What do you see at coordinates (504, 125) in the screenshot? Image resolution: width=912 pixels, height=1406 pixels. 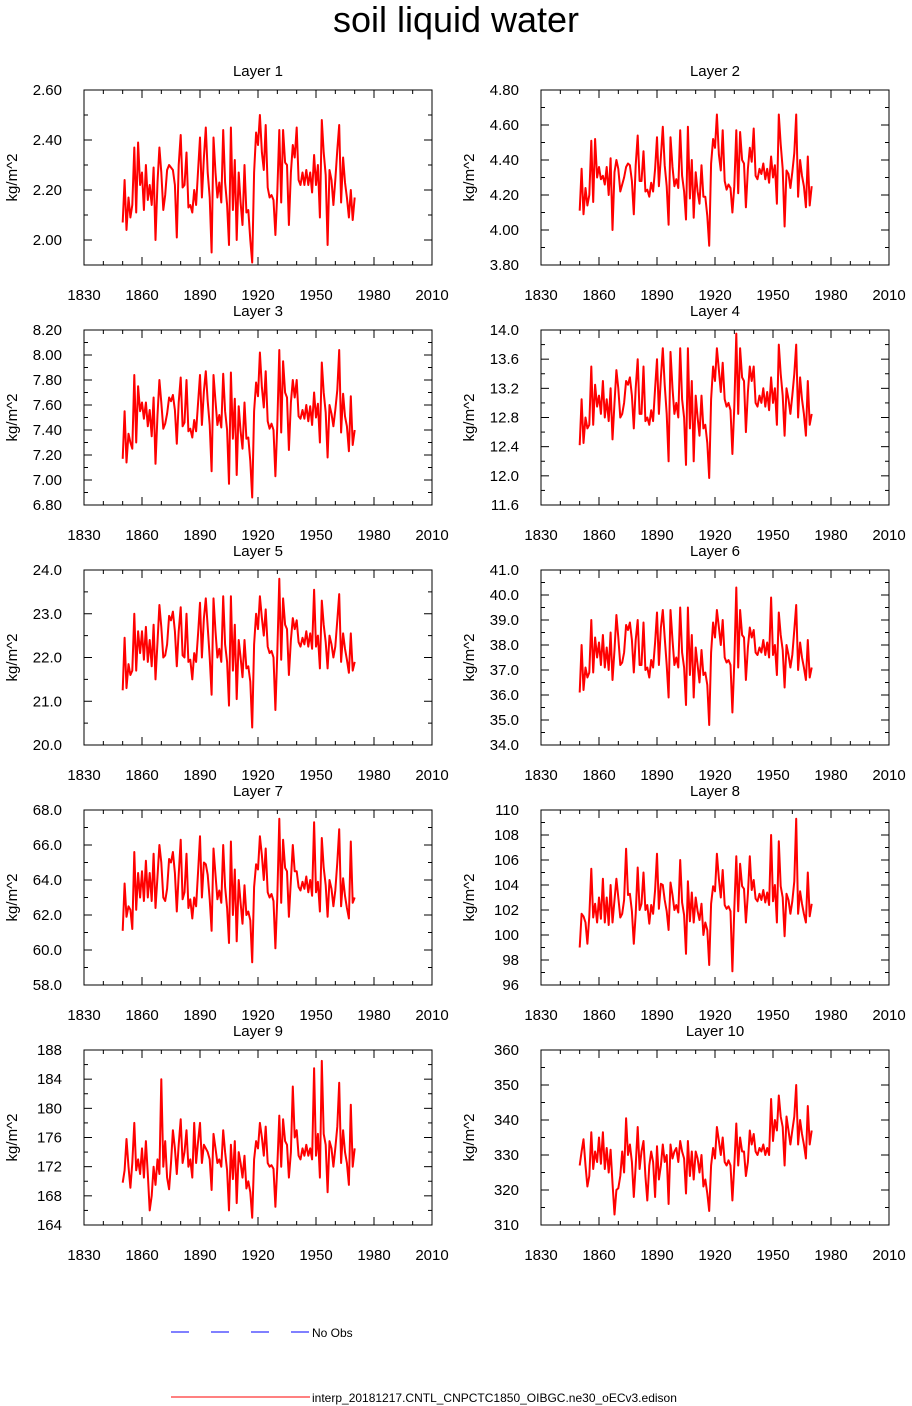 I see `y-tick-label: 4.60` at bounding box center [504, 125].